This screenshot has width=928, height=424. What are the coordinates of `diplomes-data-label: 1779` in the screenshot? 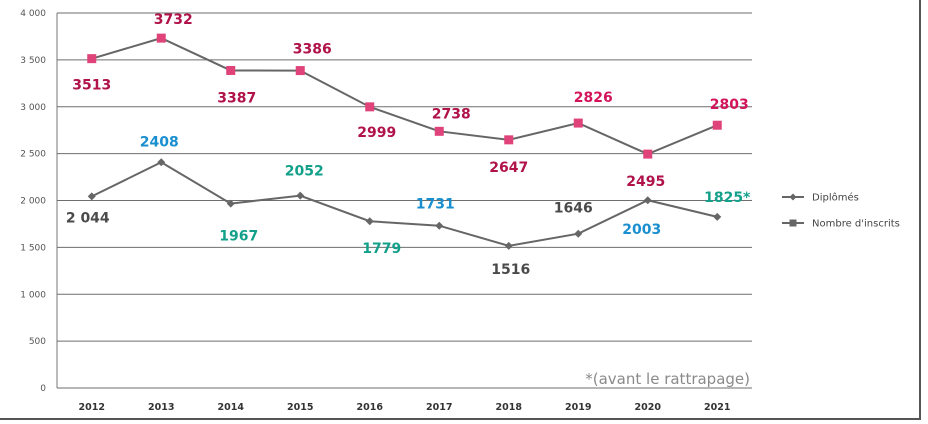 It's located at (381, 249).